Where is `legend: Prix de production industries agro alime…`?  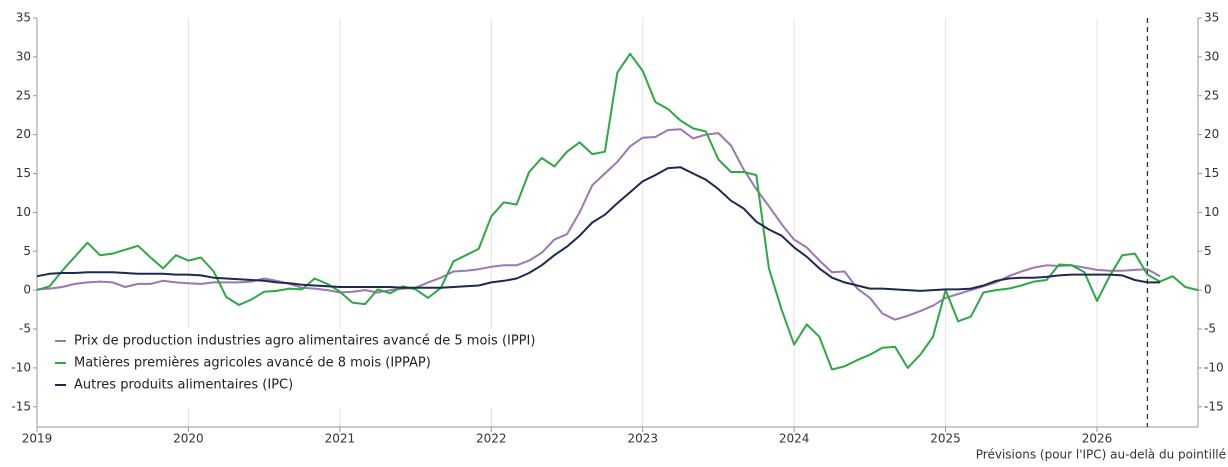
legend: Prix de production industries agro alime… is located at coordinates (318, 368).